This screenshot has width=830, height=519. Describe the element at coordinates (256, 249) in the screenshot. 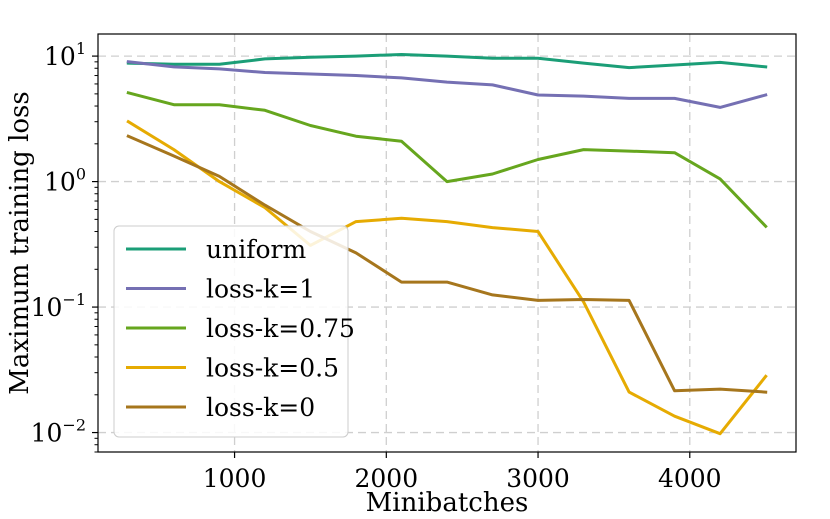

I see `legend-label: uniform` at that location.